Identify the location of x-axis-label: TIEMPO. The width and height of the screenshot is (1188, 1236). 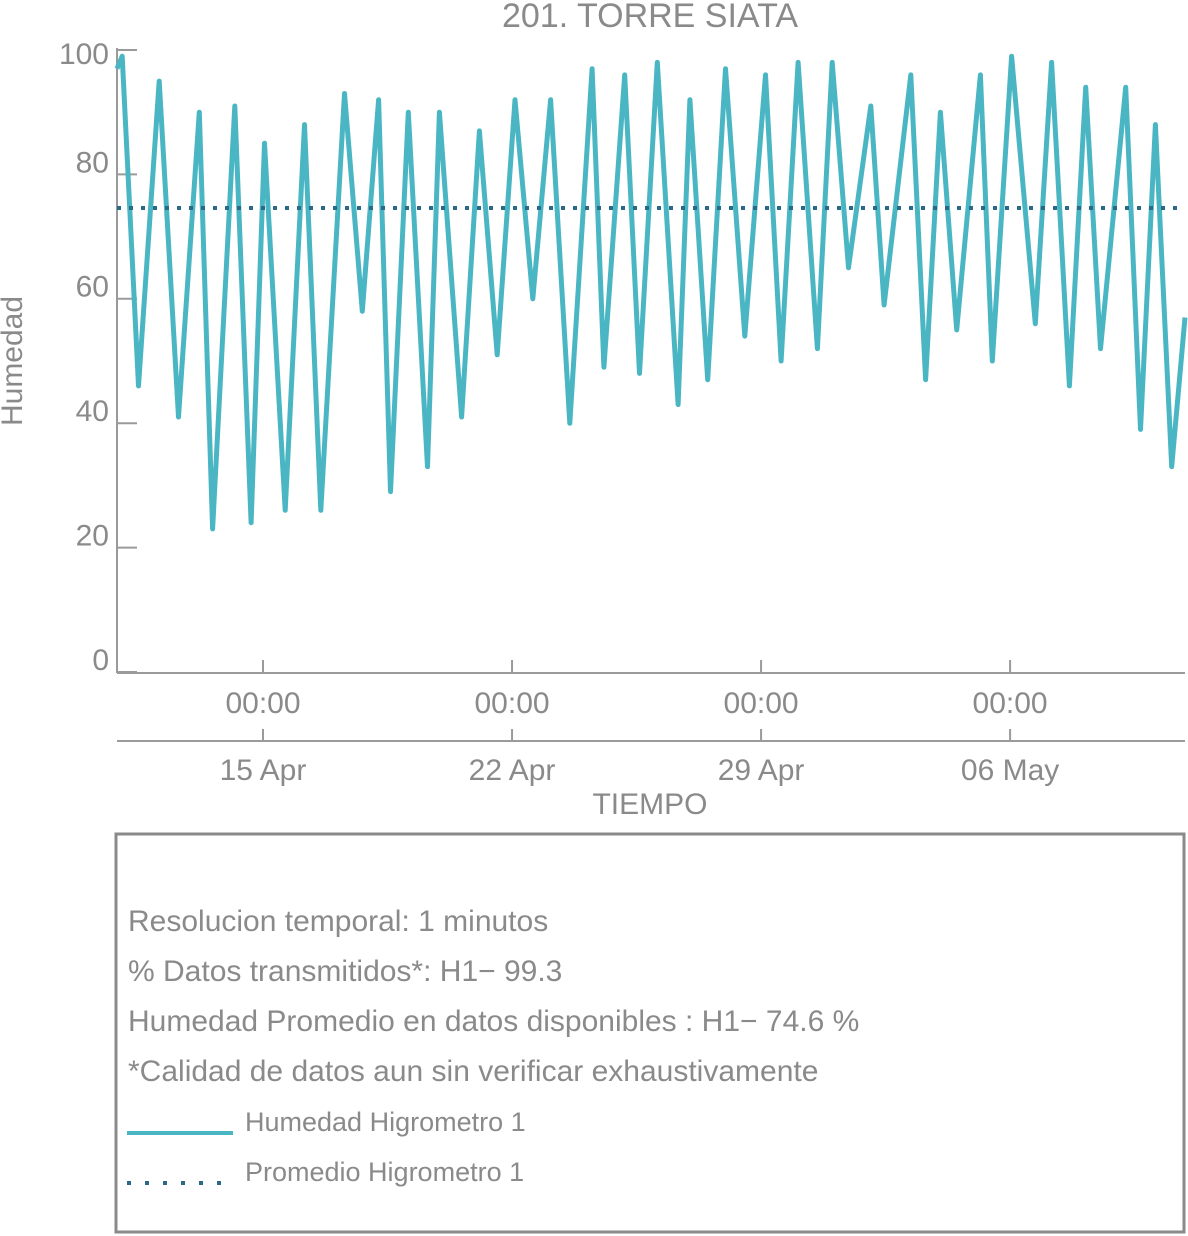
(649, 804).